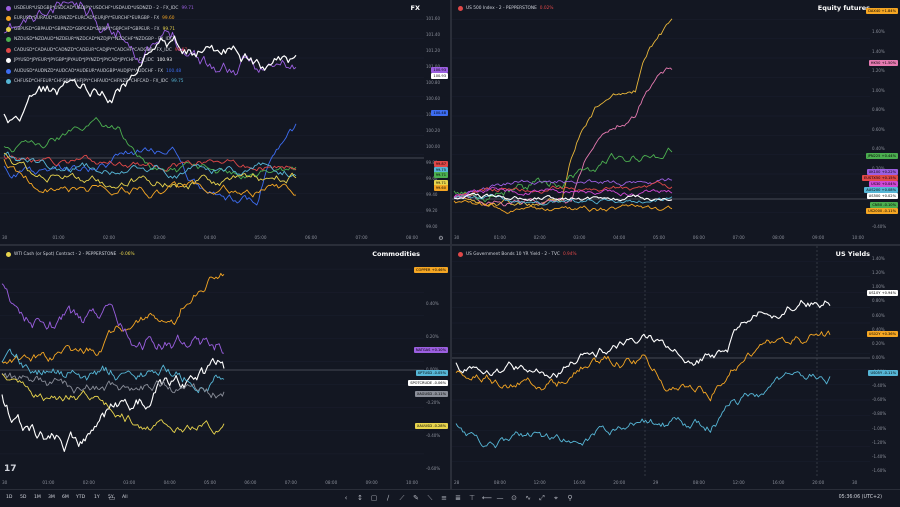 The height and width of the screenshot is (507, 900). What do you see at coordinates (563, 188) in the screenshot?
I see `eq-uk100-line` at bounding box center [563, 188].